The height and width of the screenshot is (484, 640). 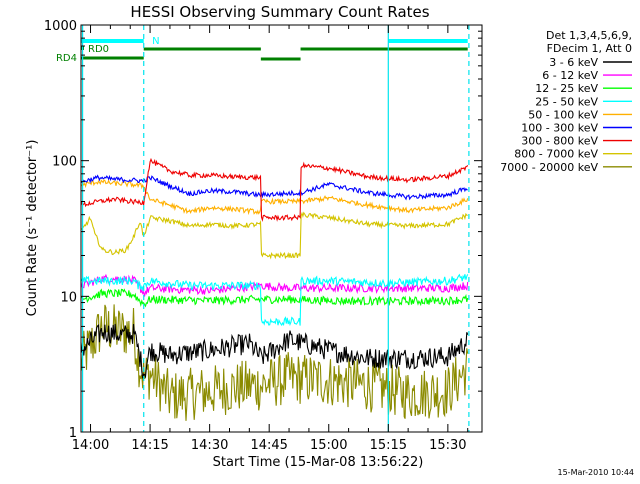 I want to click on state-bar-rd4-label: RD4, so click(x=66, y=58).